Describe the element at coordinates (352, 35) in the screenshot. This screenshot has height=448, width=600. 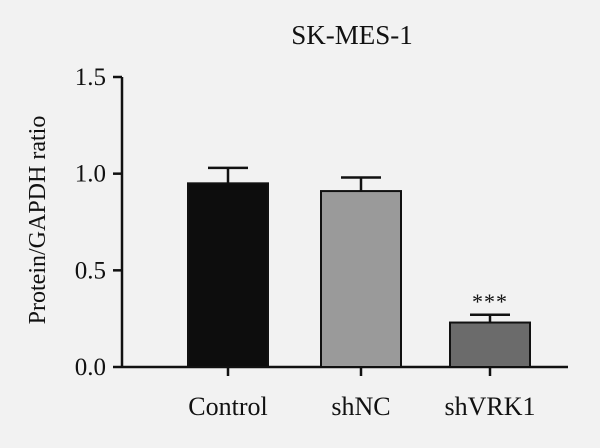
I see `chart-title: SK-MES-1` at that location.